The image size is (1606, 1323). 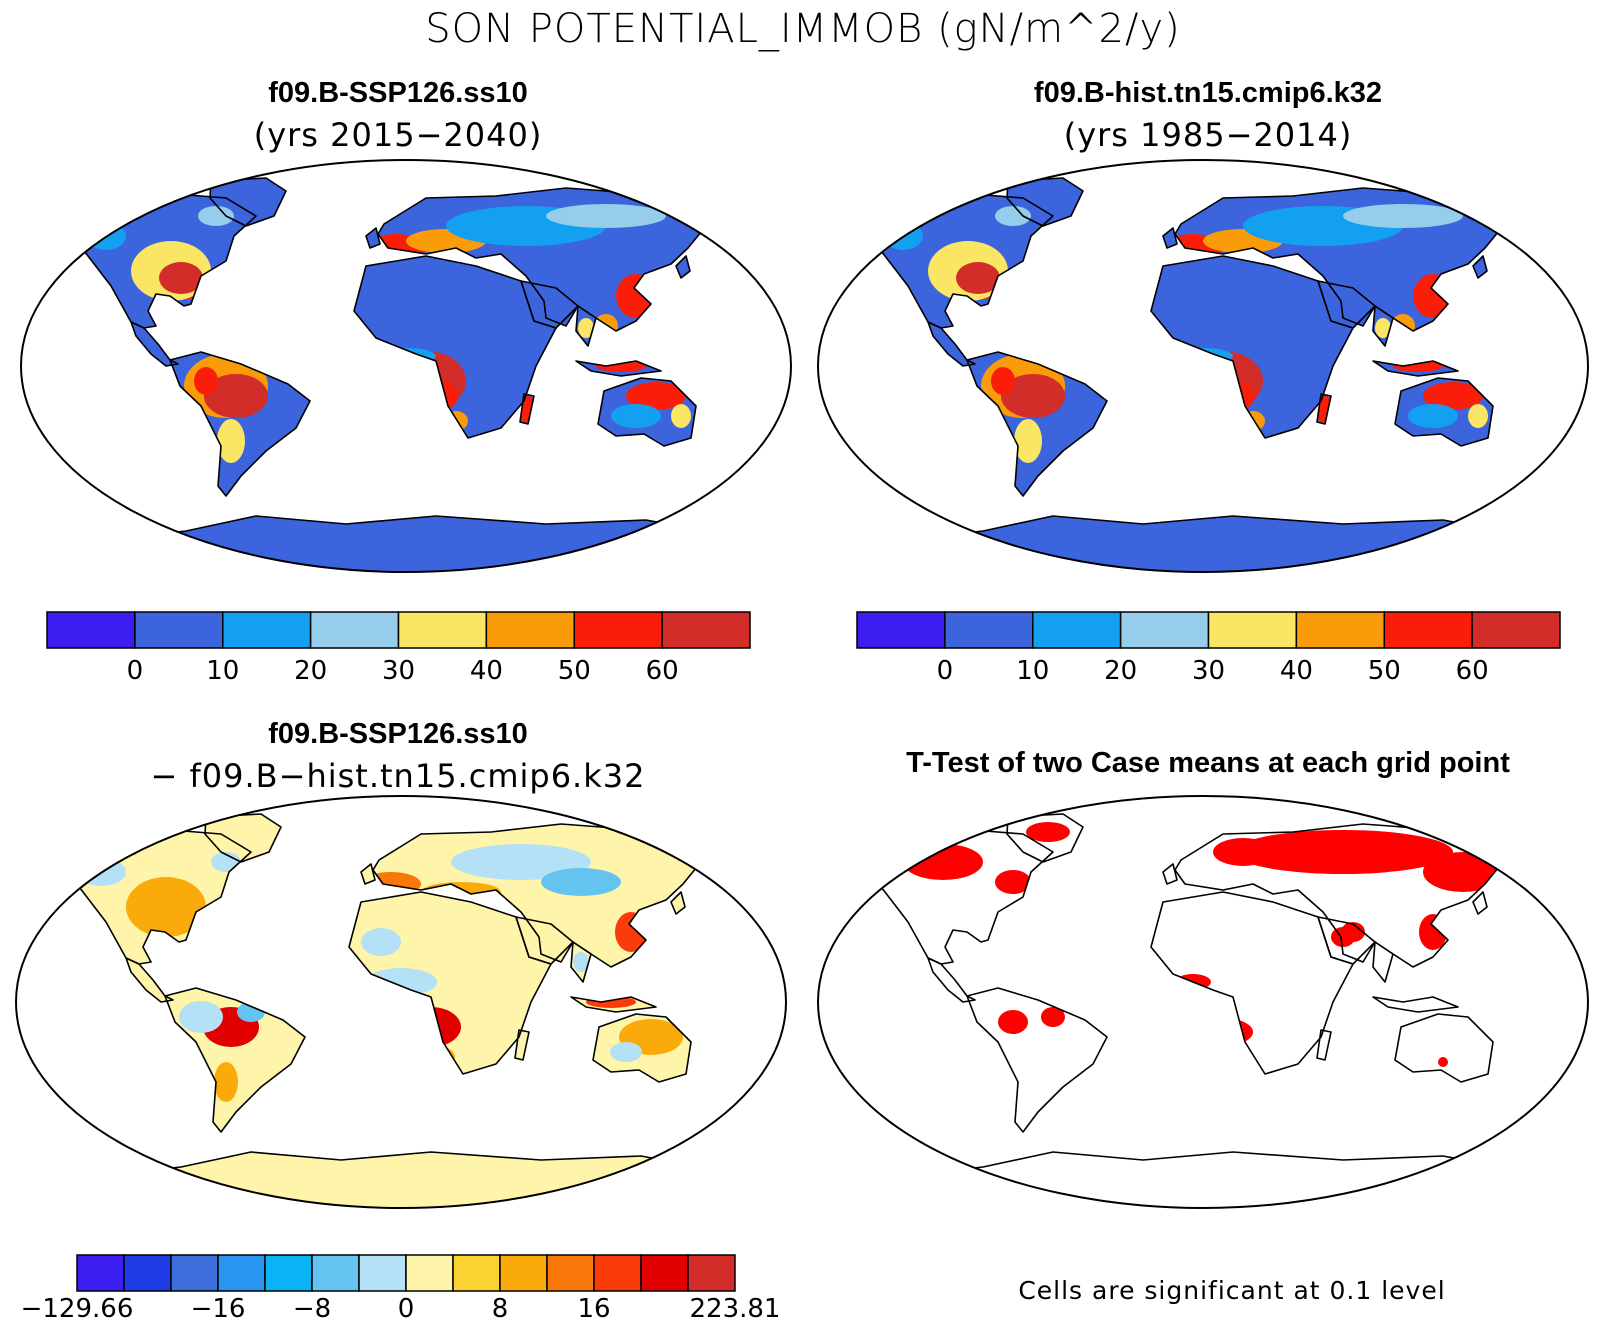 What do you see at coordinates (450, 983) in the screenshot?
I see `coast-africa` at bounding box center [450, 983].